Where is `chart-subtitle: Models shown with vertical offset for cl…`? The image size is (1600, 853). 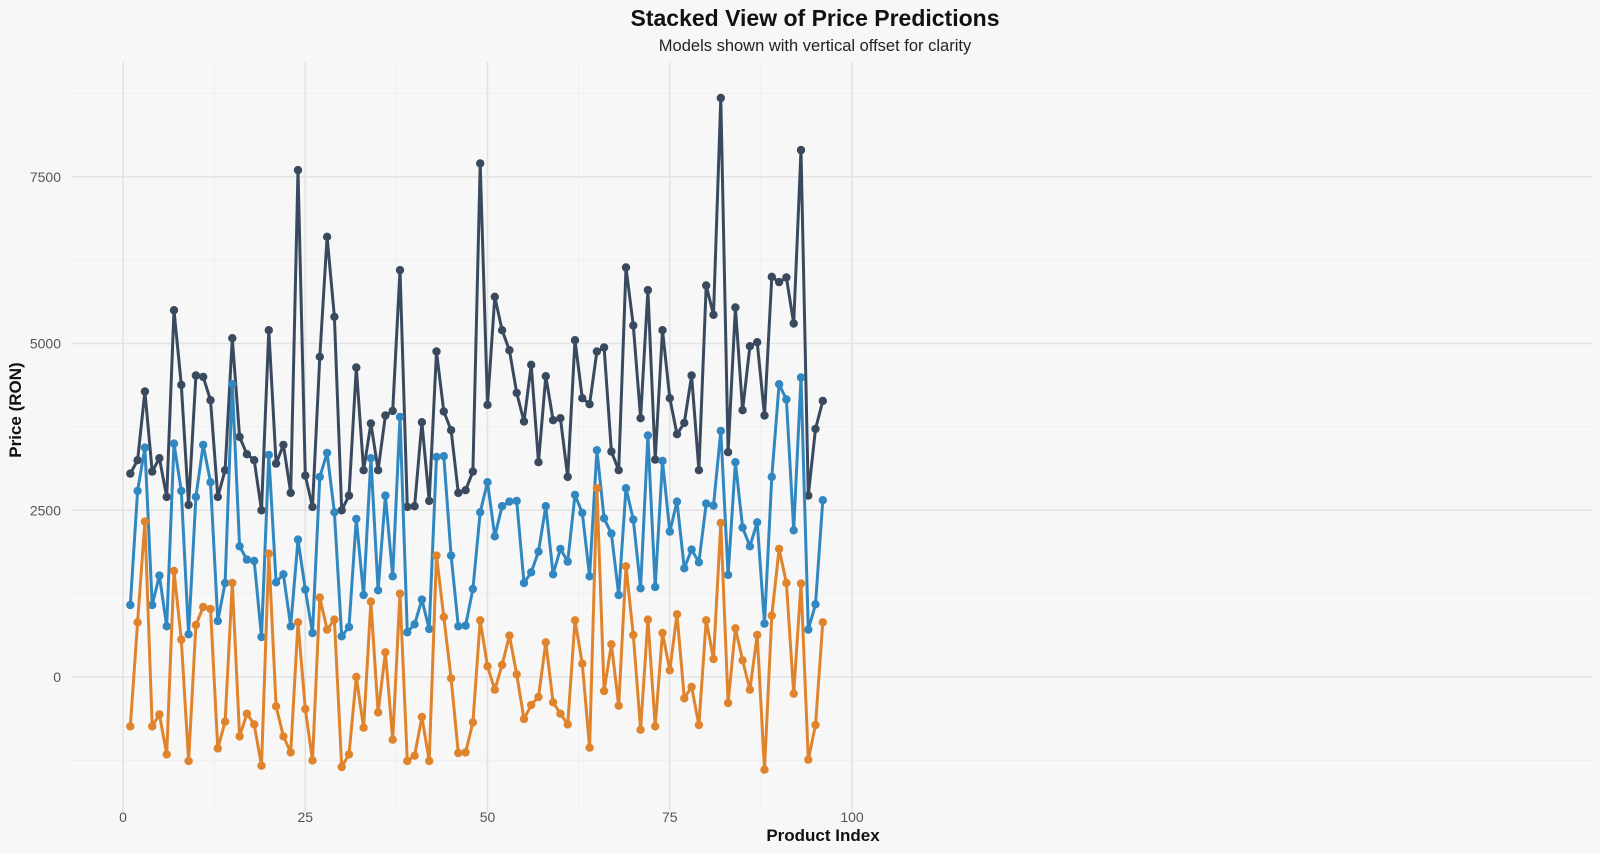
chart-subtitle: Models shown with vertical offset for cl… is located at coordinates (815, 46).